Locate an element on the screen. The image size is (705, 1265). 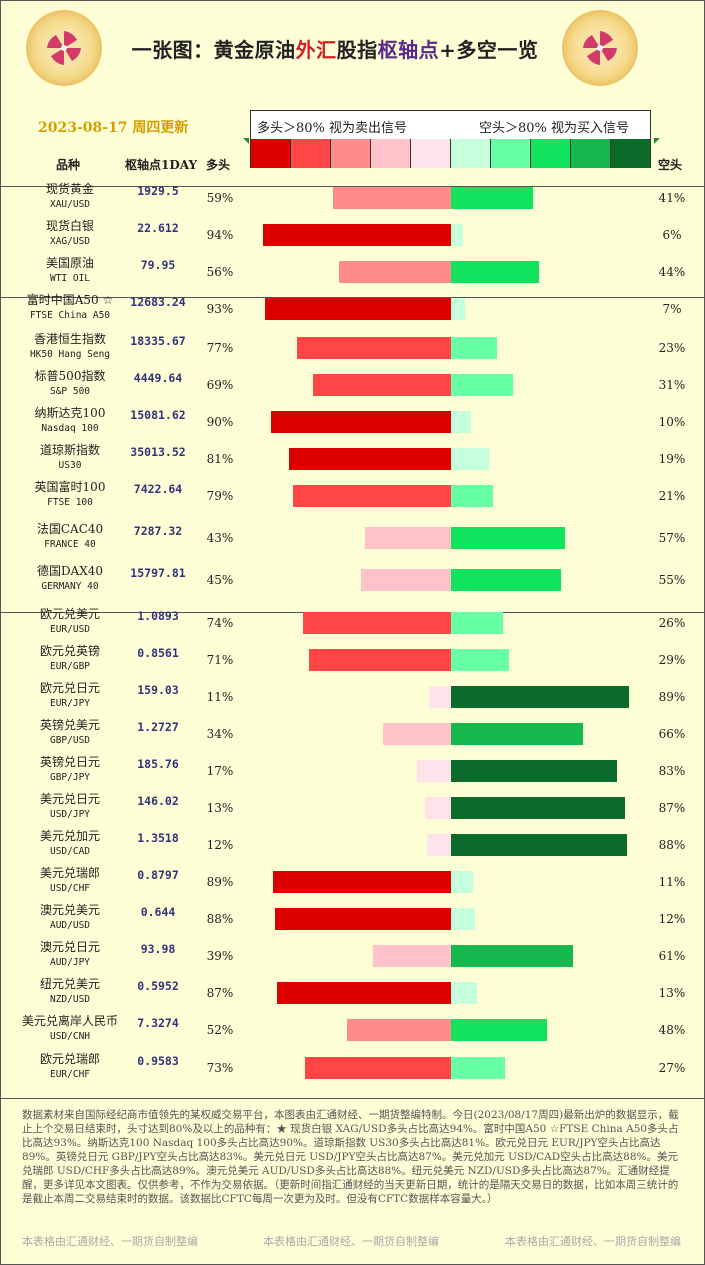
table-row: 道琼斯指数 US30 35013.52 81% 19% is located at coordinates (352, 460).